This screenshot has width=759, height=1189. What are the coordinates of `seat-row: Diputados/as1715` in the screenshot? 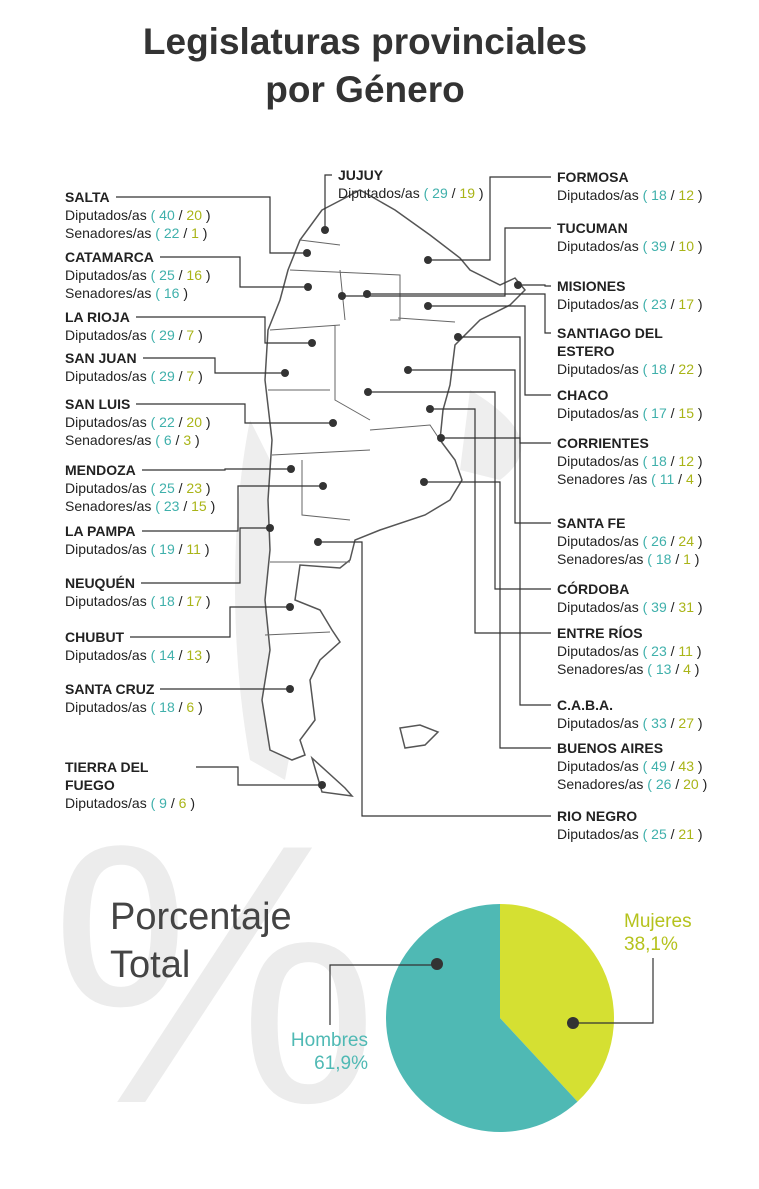 It's located at (630, 413).